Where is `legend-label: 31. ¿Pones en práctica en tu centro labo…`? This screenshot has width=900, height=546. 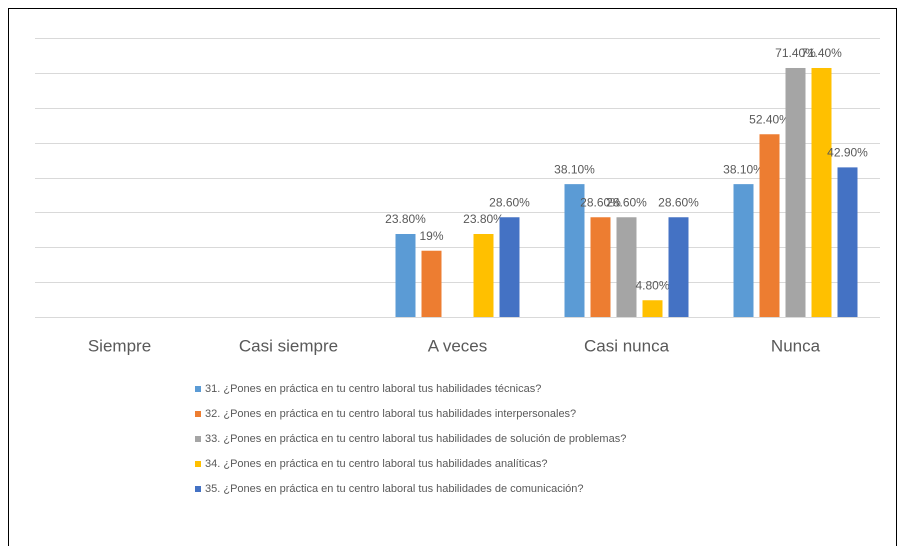 legend-label: 31. ¿Pones en práctica en tu centro labo… is located at coordinates (373, 389).